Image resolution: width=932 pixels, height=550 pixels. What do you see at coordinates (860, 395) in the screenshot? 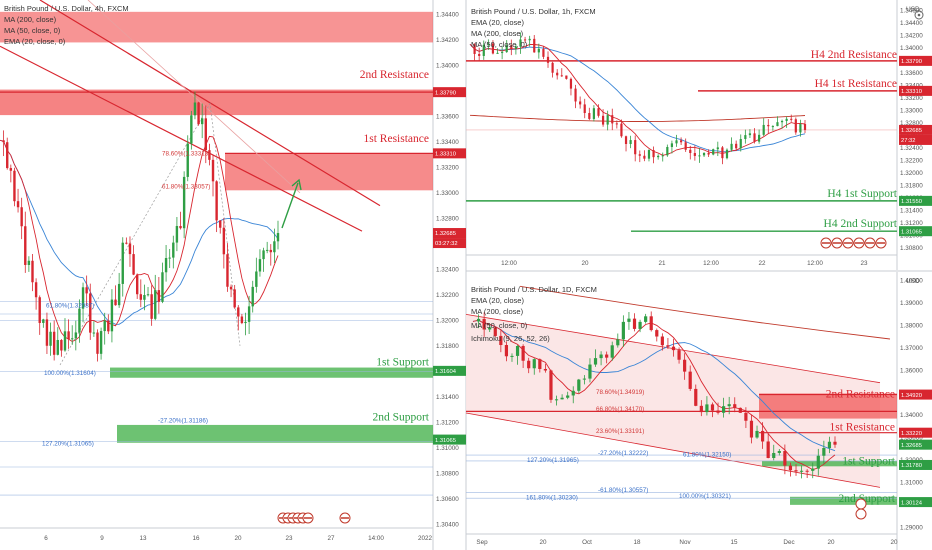
I see `d1-label-2nd-resistance: 2nd Resistance` at bounding box center [860, 395].